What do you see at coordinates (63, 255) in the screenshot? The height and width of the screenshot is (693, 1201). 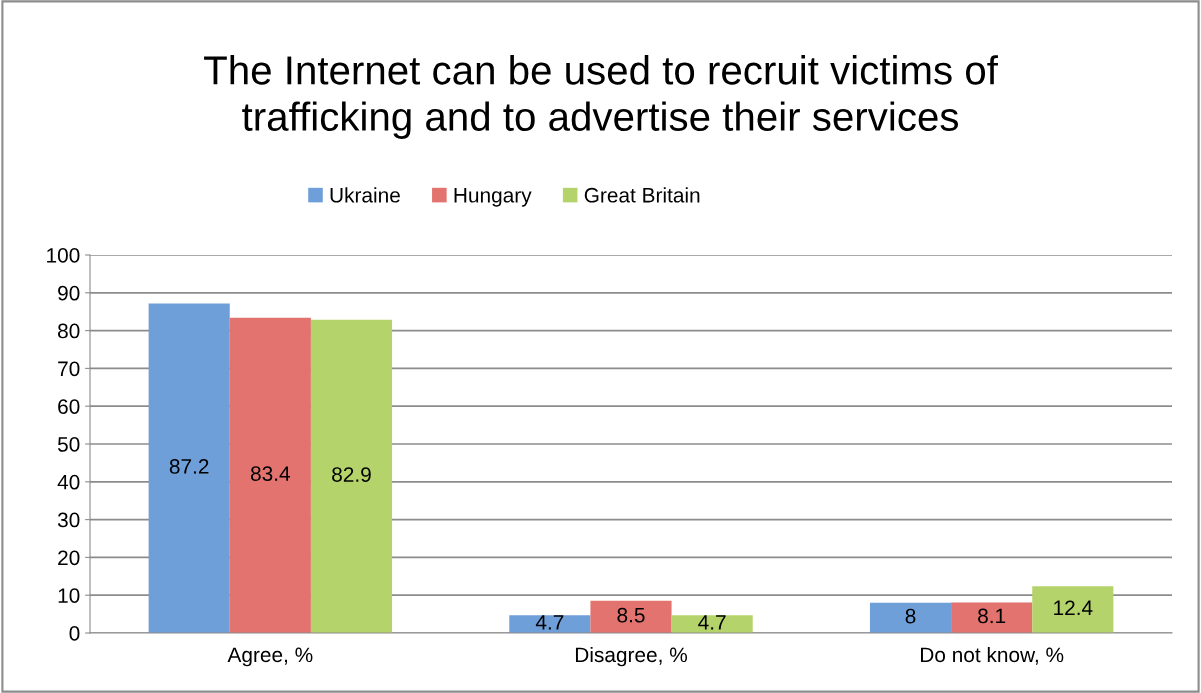 I see `y-tick-label: 100` at bounding box center [63, 255].